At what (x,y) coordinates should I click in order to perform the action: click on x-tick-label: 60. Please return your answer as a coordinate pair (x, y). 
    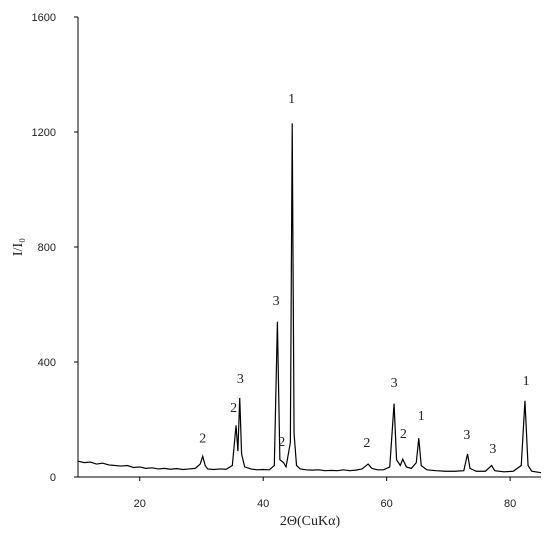
    Looking at the image, I should click on (387, 504).